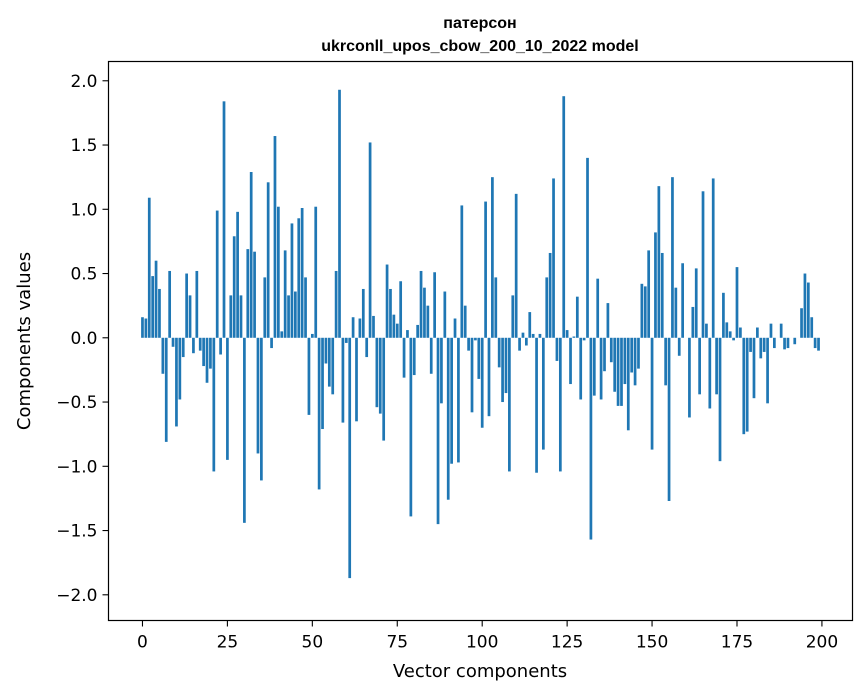  What do you see at coordinates (76, 596) in the screenshot?
I see `y-tick-label: −2.0` at bounding box center [76, 596].